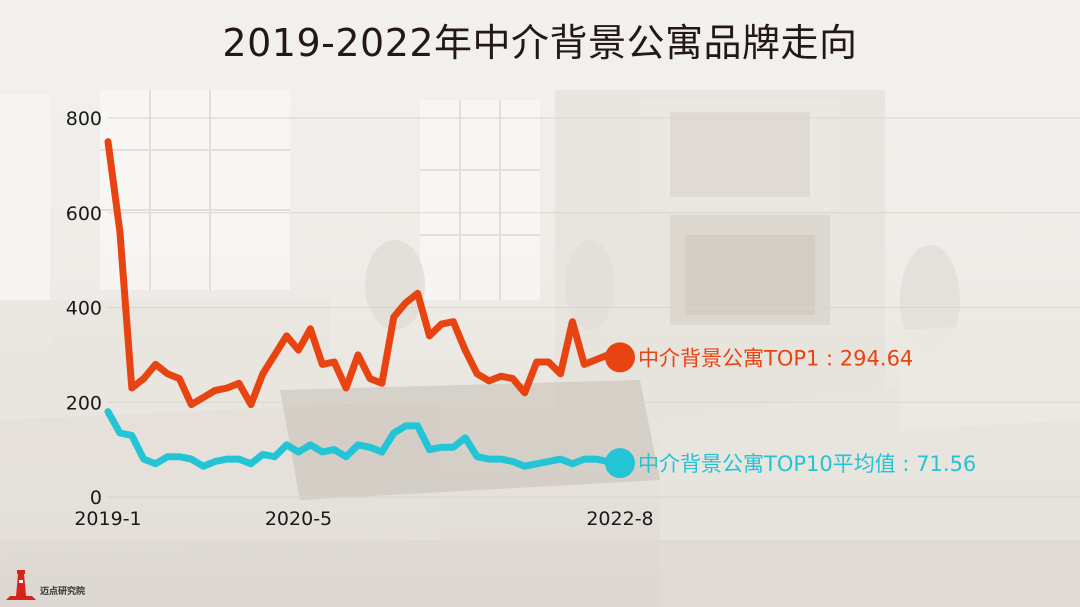 The image size is (1080, 607). I want to click on logo-text: 迈点研究院, so click(63, 592).